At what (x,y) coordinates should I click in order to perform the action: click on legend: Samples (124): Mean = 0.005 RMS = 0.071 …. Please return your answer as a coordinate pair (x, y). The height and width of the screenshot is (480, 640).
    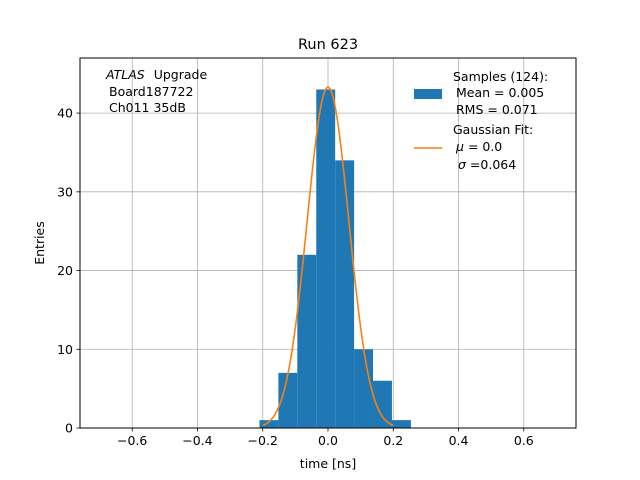
    Looking at the image, I should click on (481, 120).